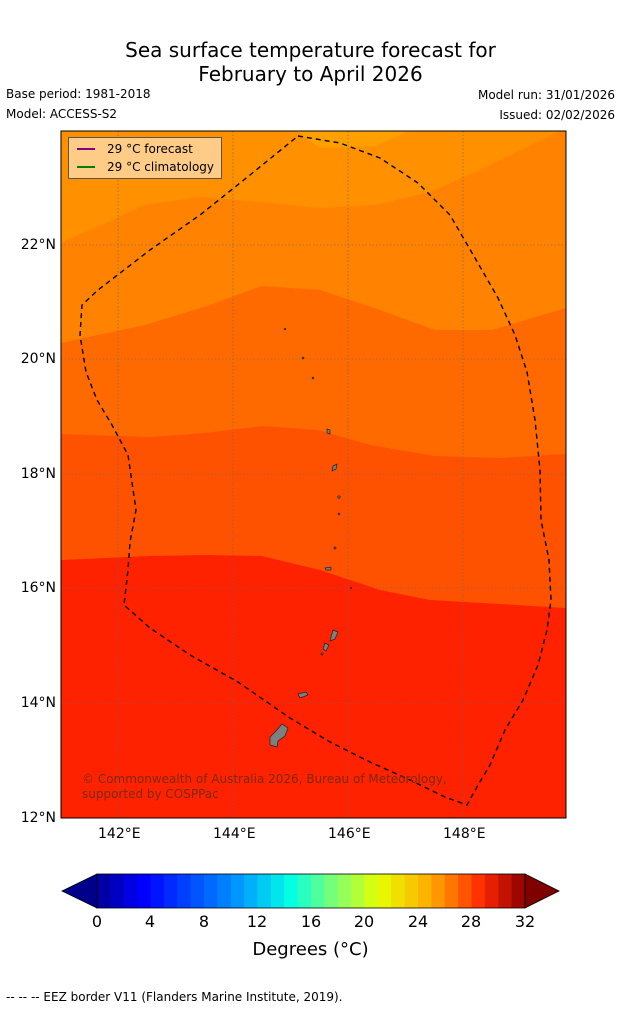  I want to click on colorbar-frame, so click(311, 891).